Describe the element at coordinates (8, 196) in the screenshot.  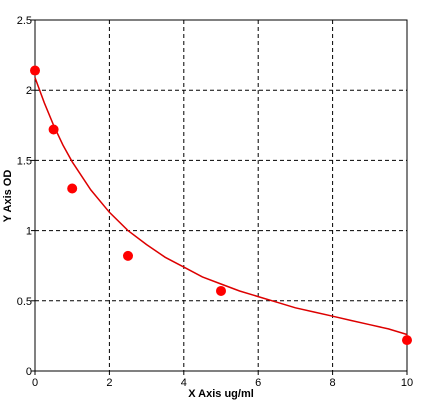
I see `y-axis-label: Y Axis OD` at that location.